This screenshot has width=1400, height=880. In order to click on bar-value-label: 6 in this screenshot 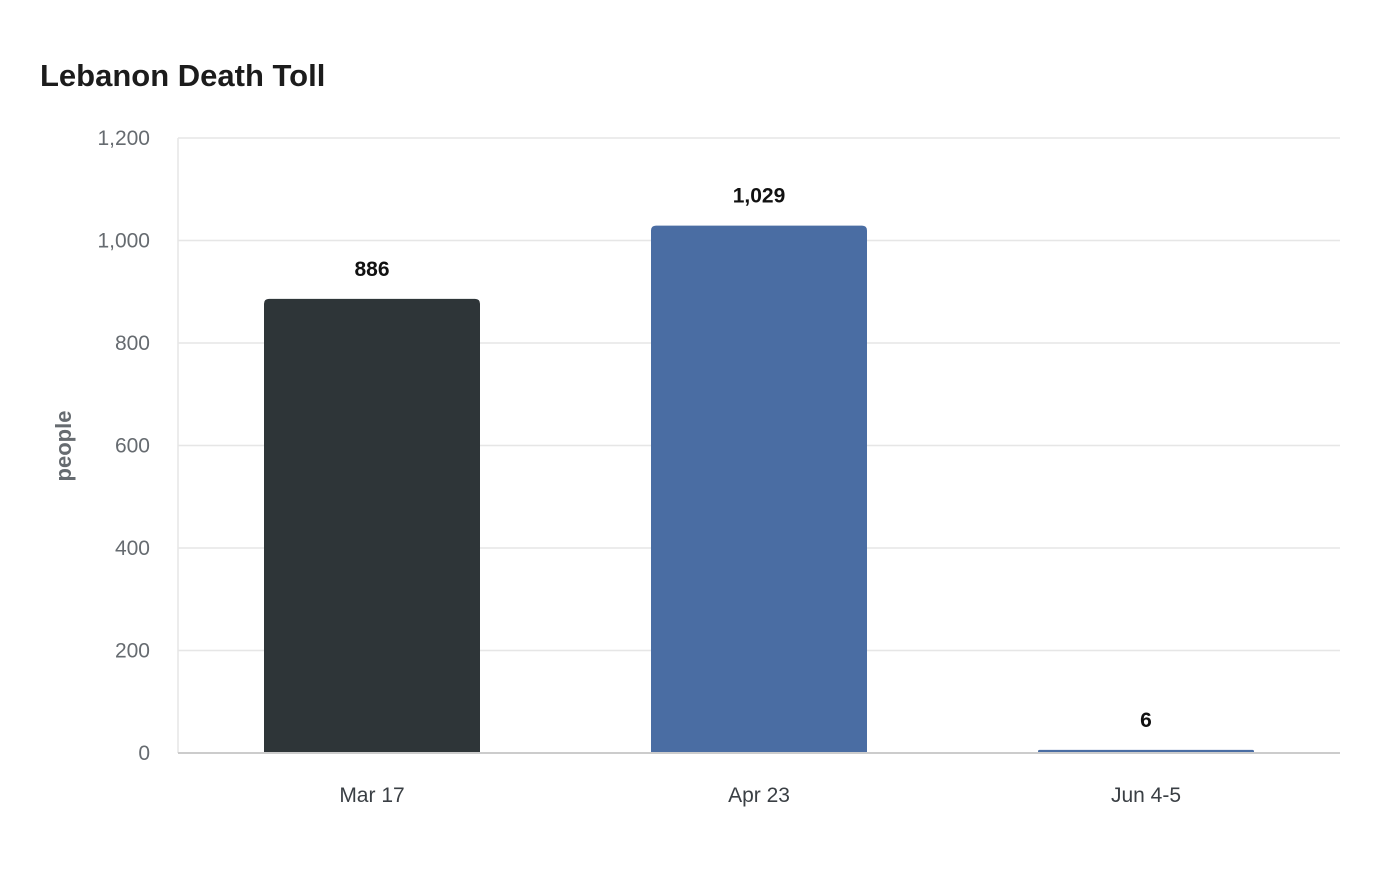, I will do `click(1146, 720)`.